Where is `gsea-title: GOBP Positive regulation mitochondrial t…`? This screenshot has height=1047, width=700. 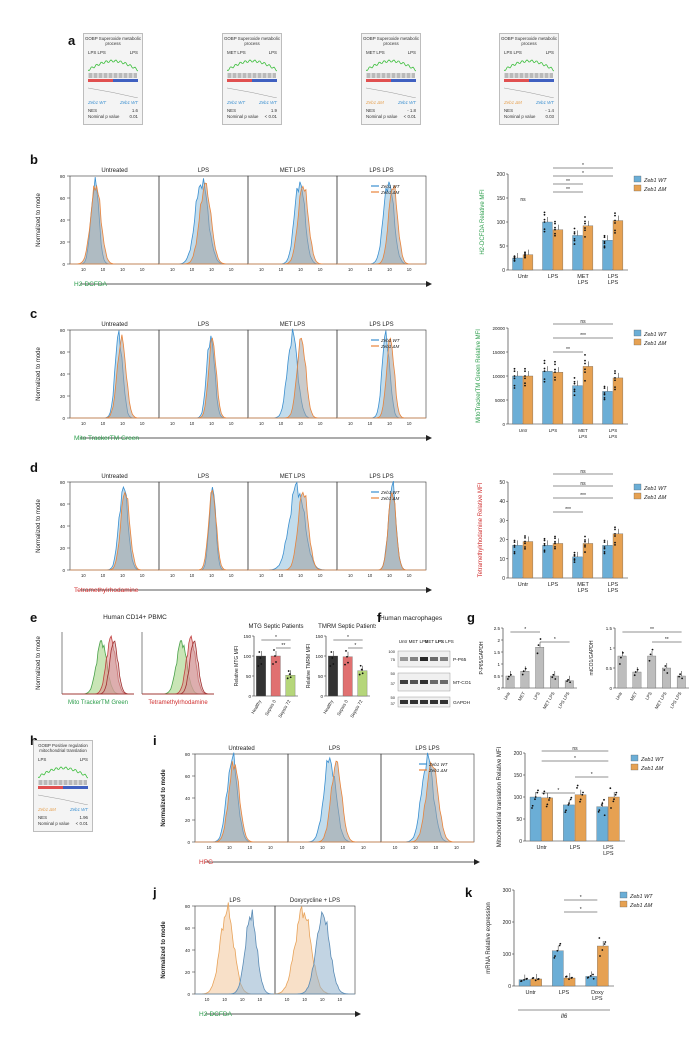
gsea-title: GOBP Positive regulation mitochondrial t… is located at coordinates (63, 748).